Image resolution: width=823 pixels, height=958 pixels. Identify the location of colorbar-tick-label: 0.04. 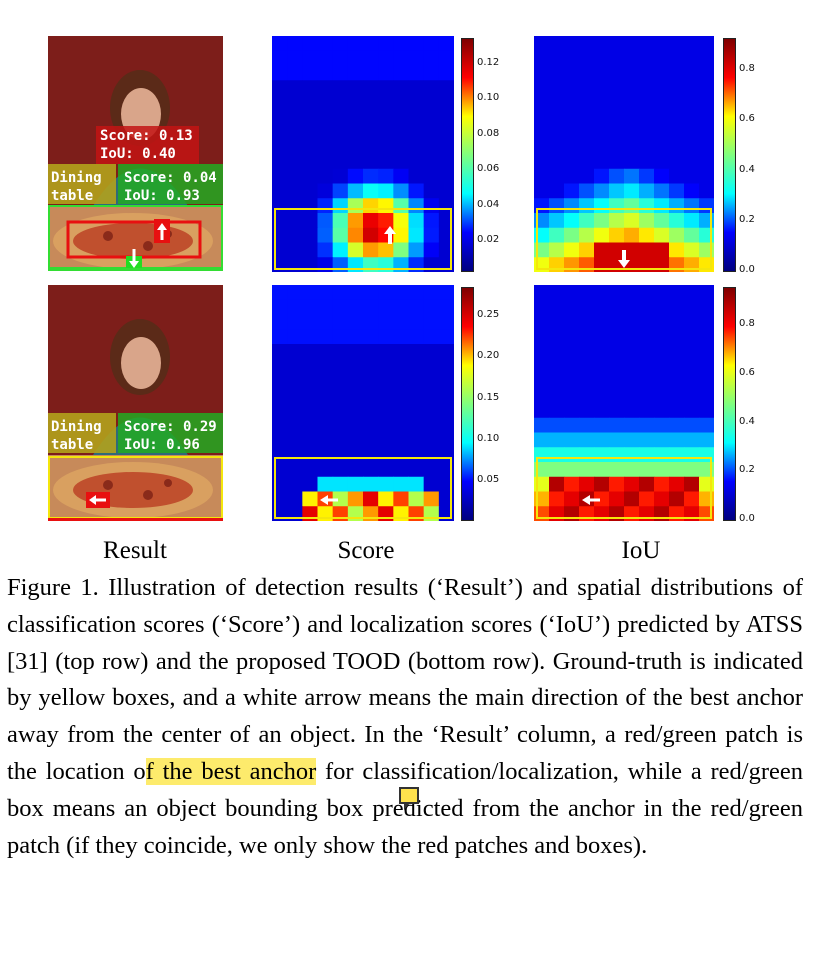
(488, 204).